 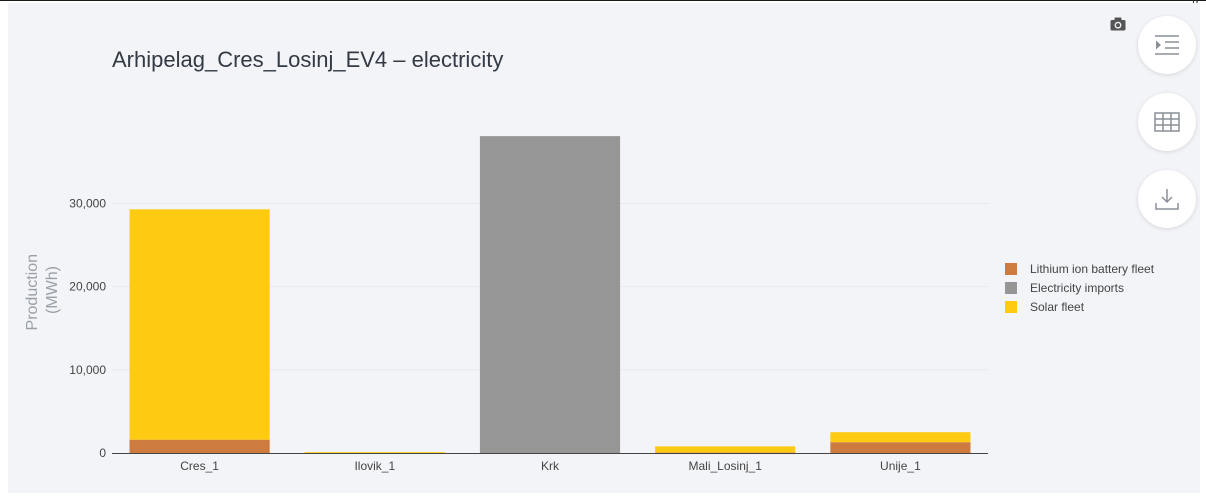 What do you see at coordinates (374, 466) in the screenshot?
I see `x-tick-label: Ilovik_1` at bounding box center [374, 466].